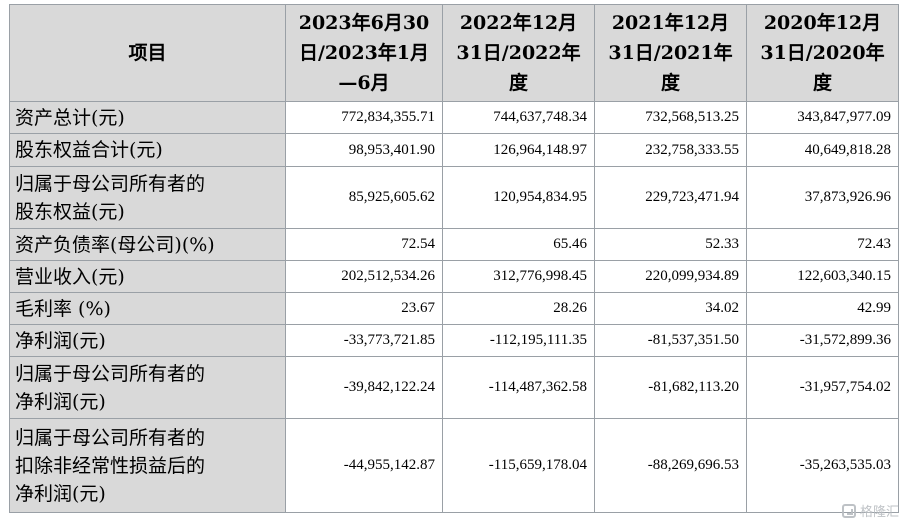 This screenshot has height=524, width=907. I want to click on table-cell: -31,957,754.02, so click(822, 387).